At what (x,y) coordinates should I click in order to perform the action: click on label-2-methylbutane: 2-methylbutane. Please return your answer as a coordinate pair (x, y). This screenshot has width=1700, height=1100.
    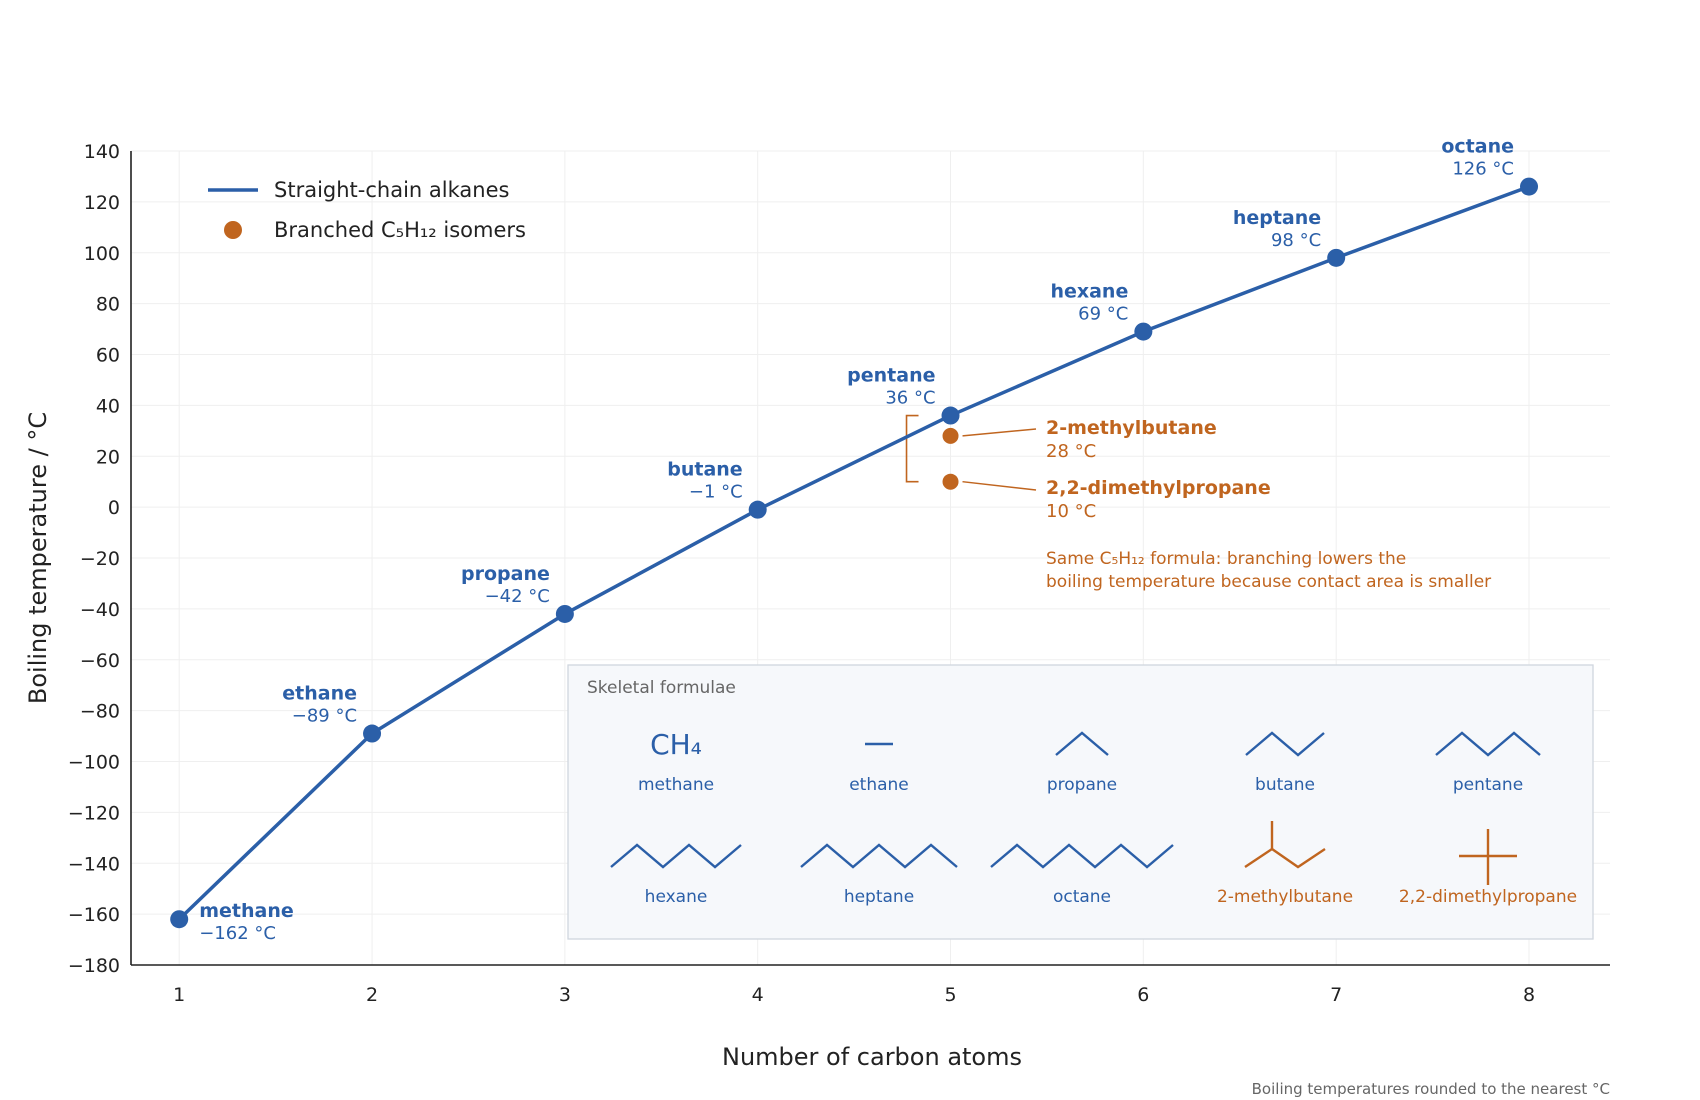
    Looking at the image, I should click on (1131, 428).